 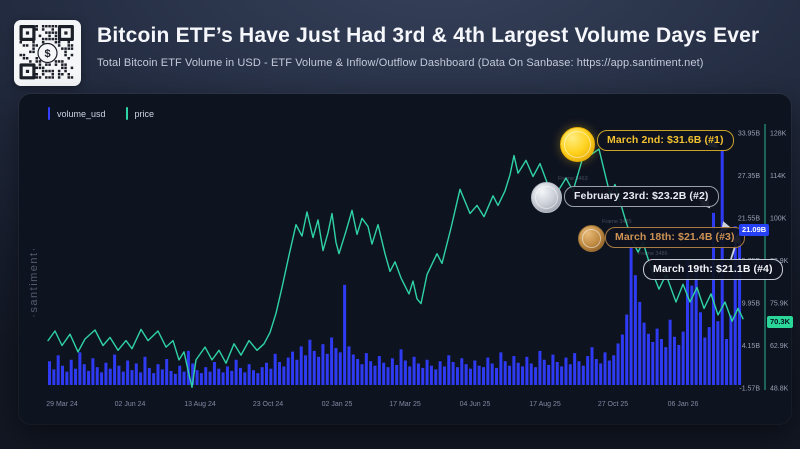 I want to click on bronze-medal-icon, so click(x=591, y=238).